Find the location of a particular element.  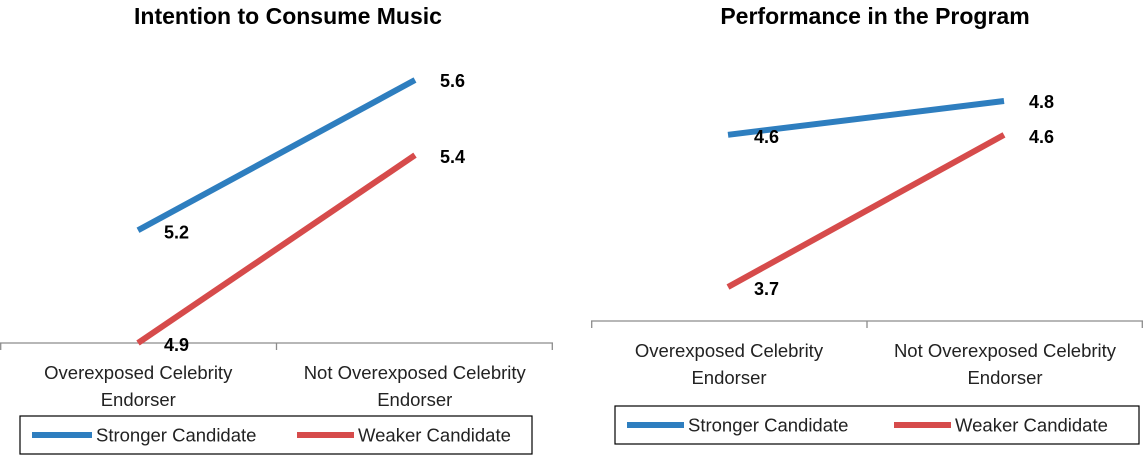

data-label: 4.8 is located at coordinates (1041, 102).